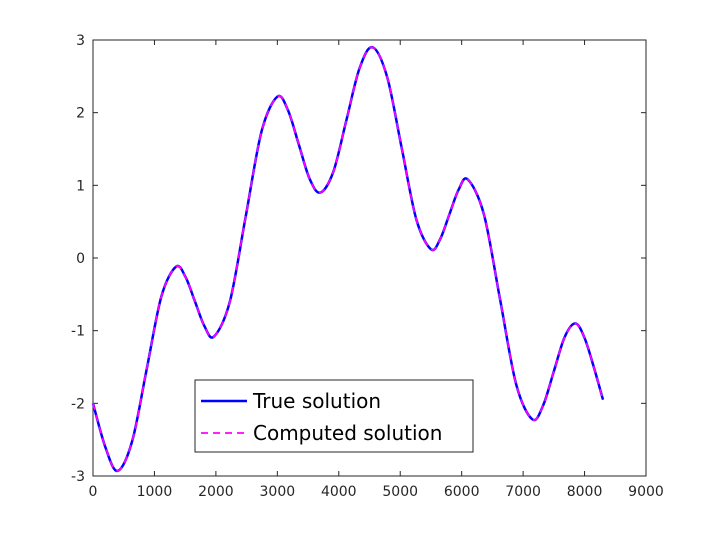 This screenshot has height=540, width=714. What do you see at coordinates (78, 477) in the screenshot?
I see `y-tick-label: -3` at bounding box center [78, 477].